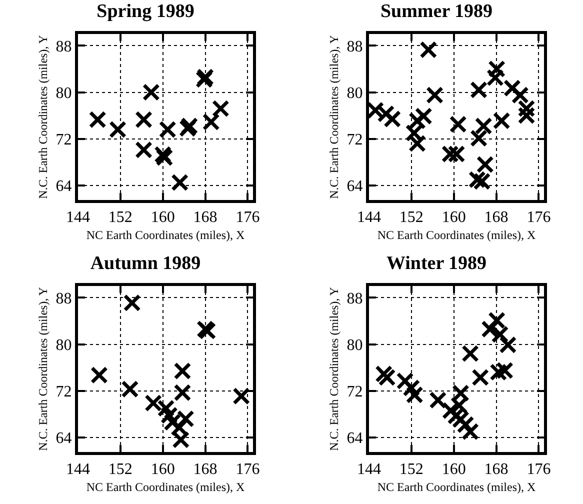 The height and width of the screenshot is (504, 583). What do you see at coordinates (145, 11) in the screenshot?
I see `chart-title: Spring 1989` at bounding box center [145, 11].